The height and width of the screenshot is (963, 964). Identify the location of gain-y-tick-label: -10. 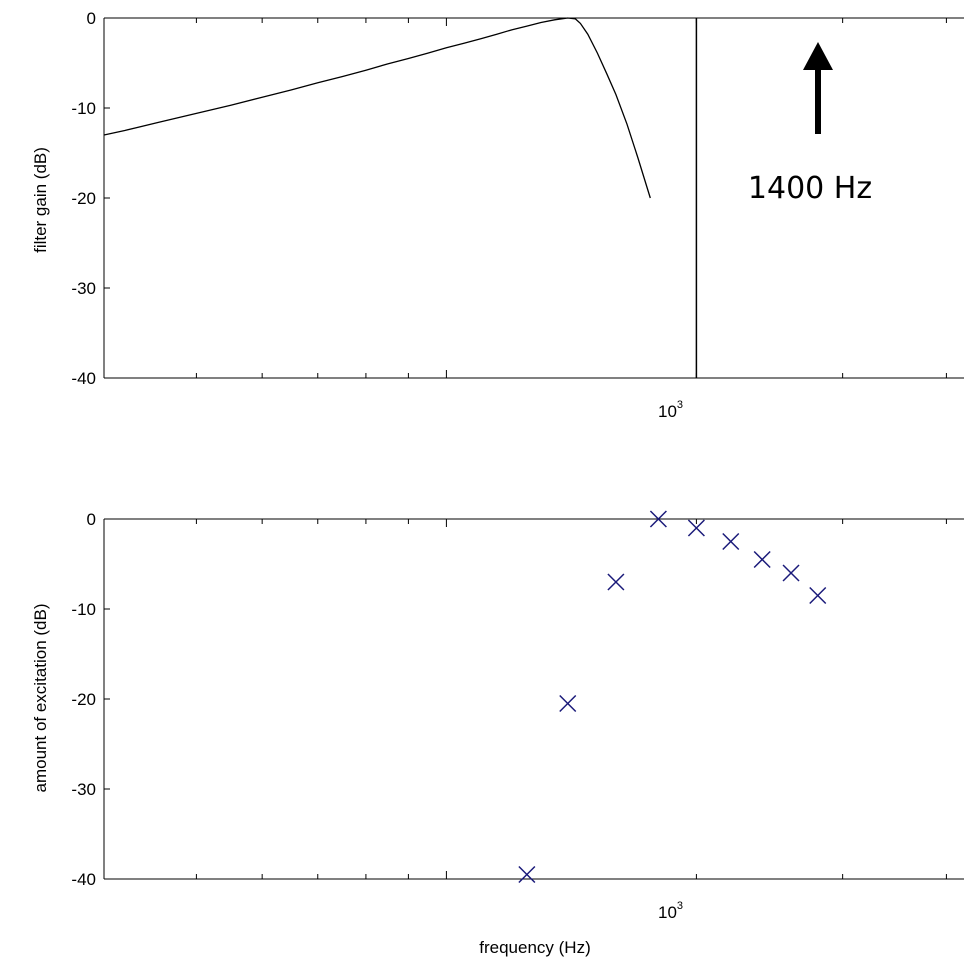
(83, 108).